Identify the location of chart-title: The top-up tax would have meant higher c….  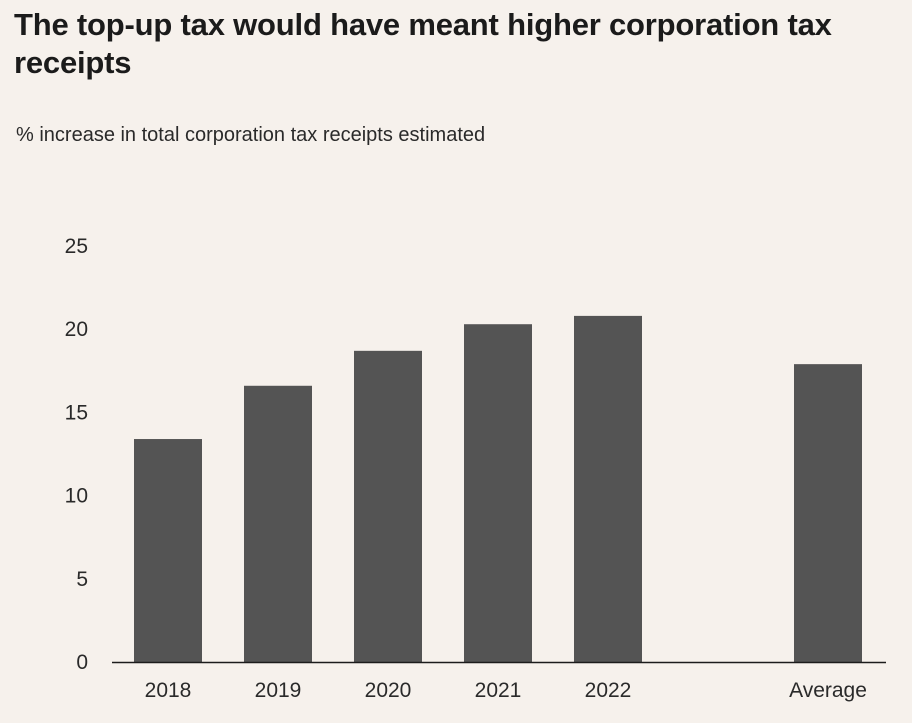
(423, 43).